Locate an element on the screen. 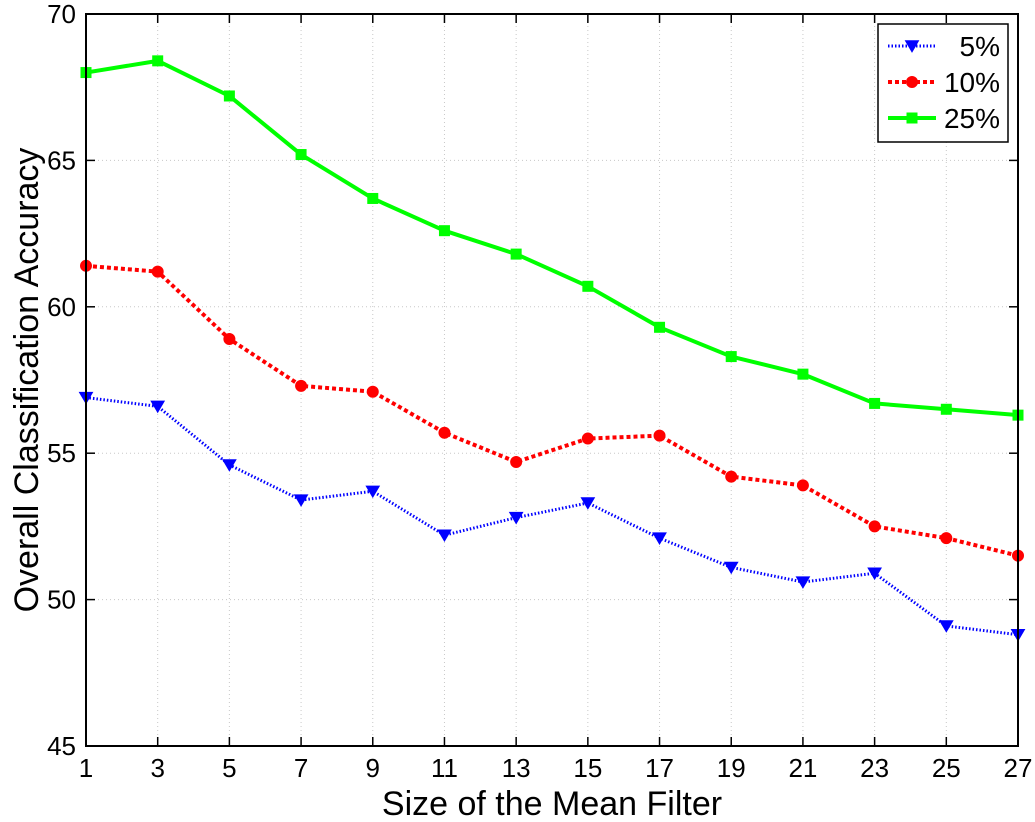 This screenshot has width=1035, height=822. x-tick-label: 9 is located at coordinates (373, 768).